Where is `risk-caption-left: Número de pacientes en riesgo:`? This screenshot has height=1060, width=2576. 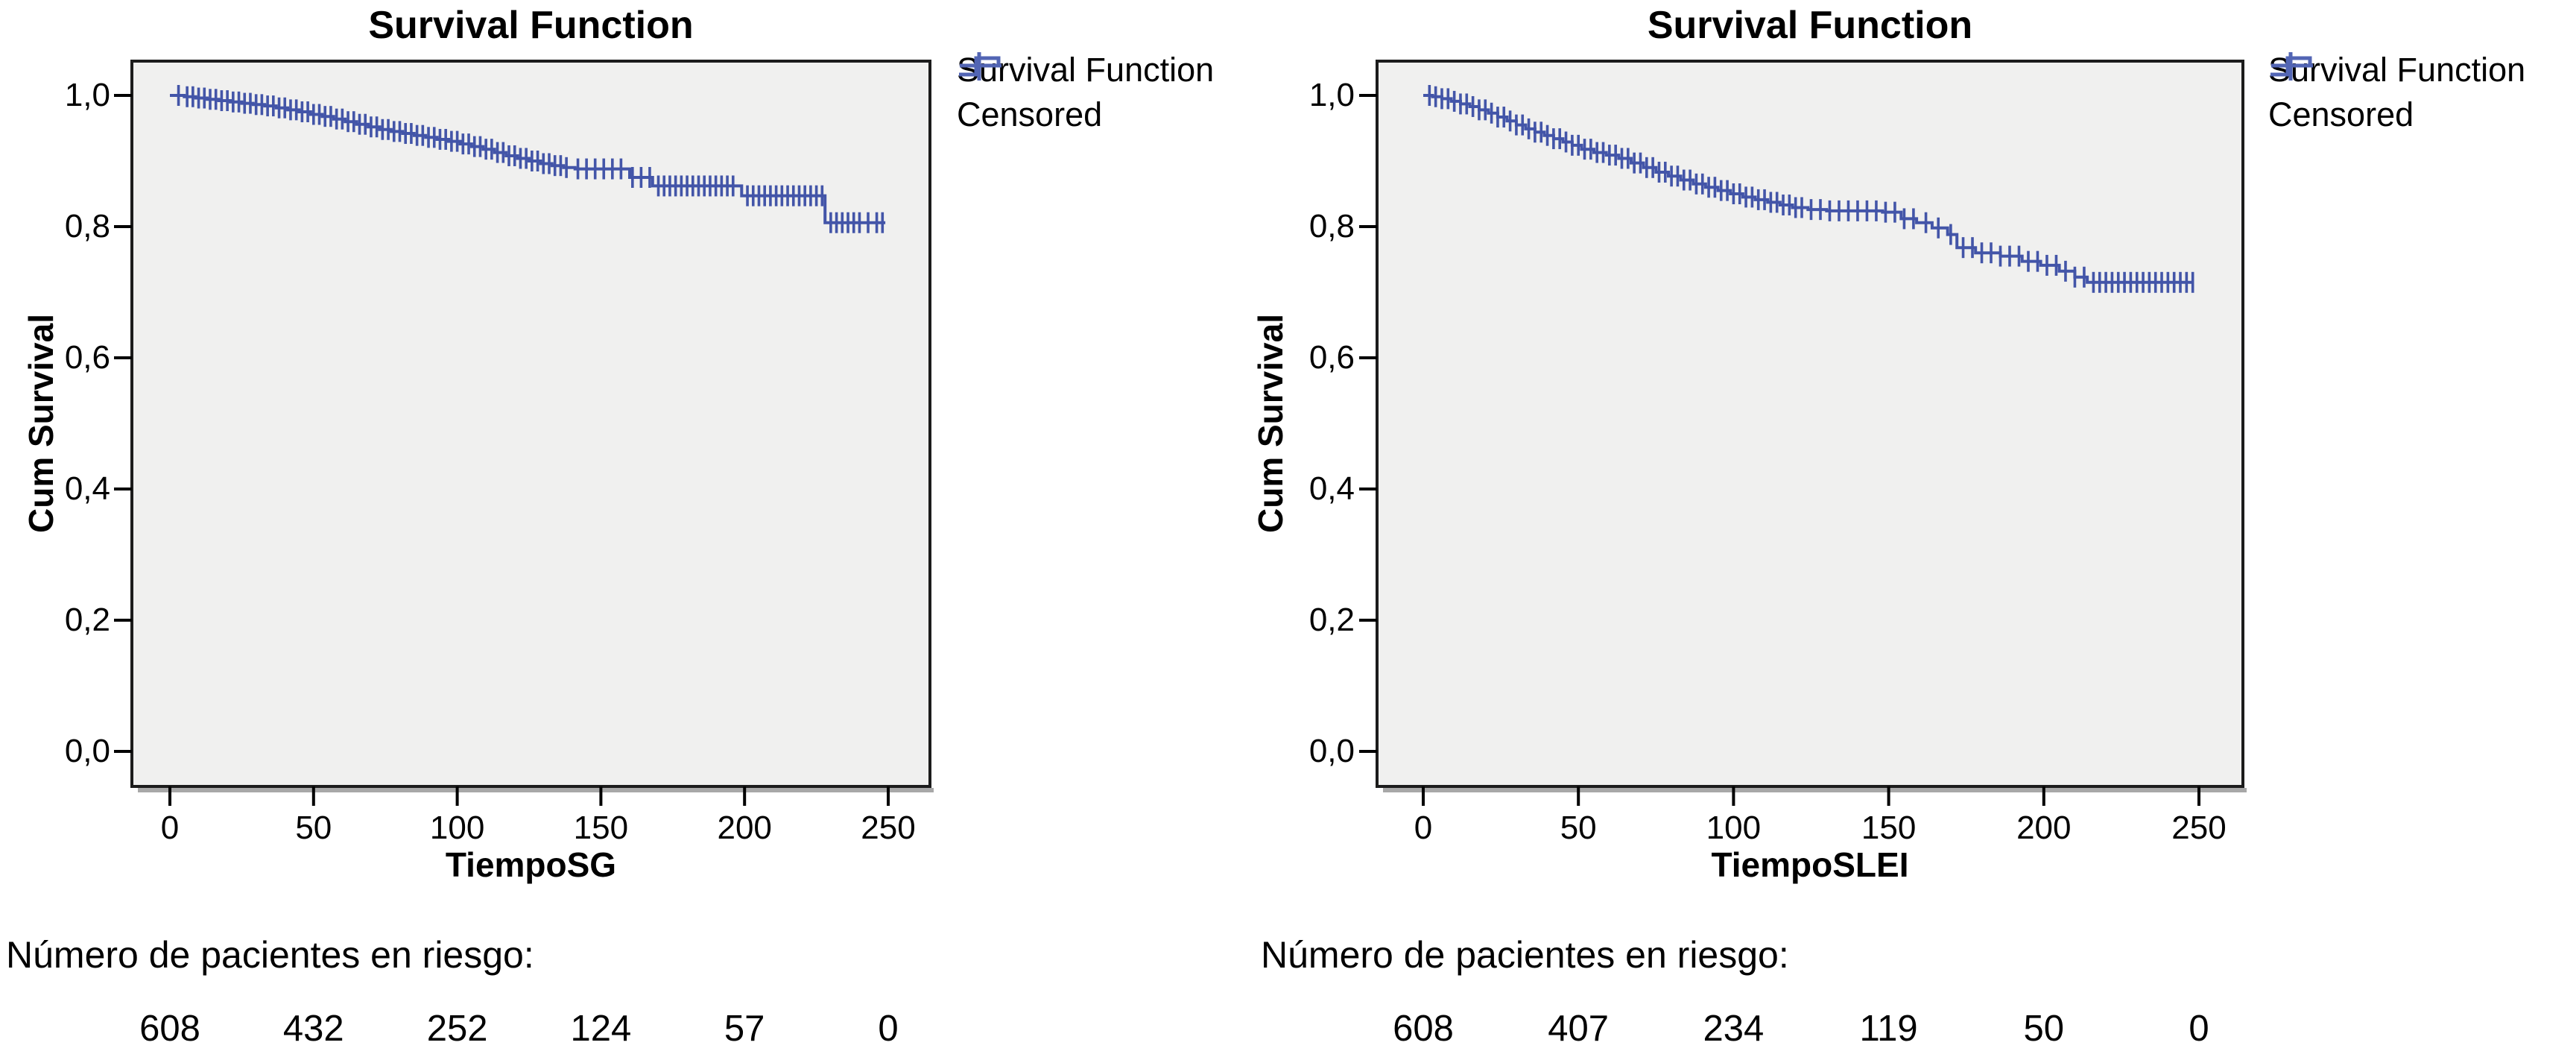
risk-caption-left: Número de pacientes en riesgo: is located at coordinates (270, 955).